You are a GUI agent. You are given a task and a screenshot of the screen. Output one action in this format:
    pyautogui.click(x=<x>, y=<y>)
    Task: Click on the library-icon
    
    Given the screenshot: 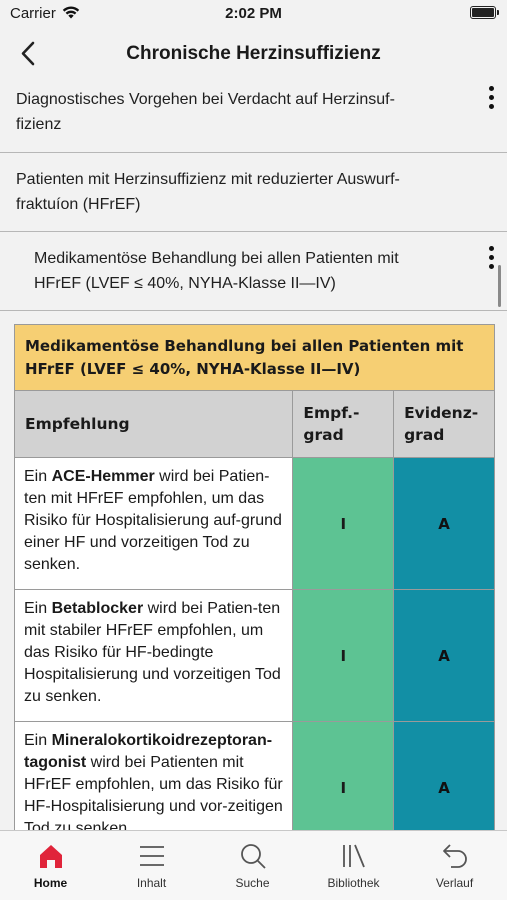 What is the action you would take?
    pyautogui.click(x=353, y=856)
    